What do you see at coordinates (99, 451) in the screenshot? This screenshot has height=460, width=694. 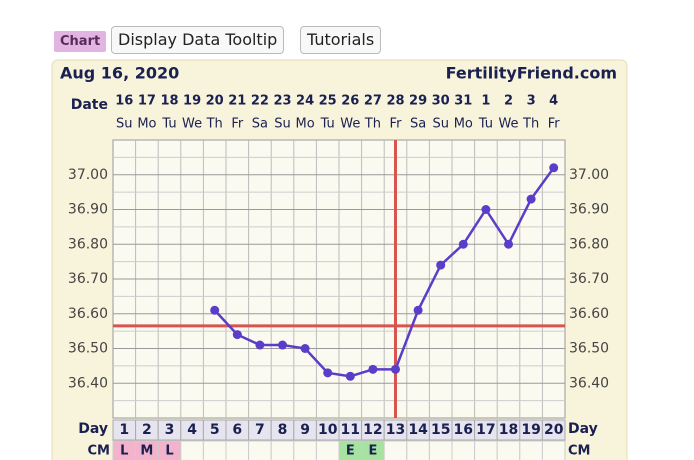 I see `cm-label: CM` at bounding box center [99, 451].